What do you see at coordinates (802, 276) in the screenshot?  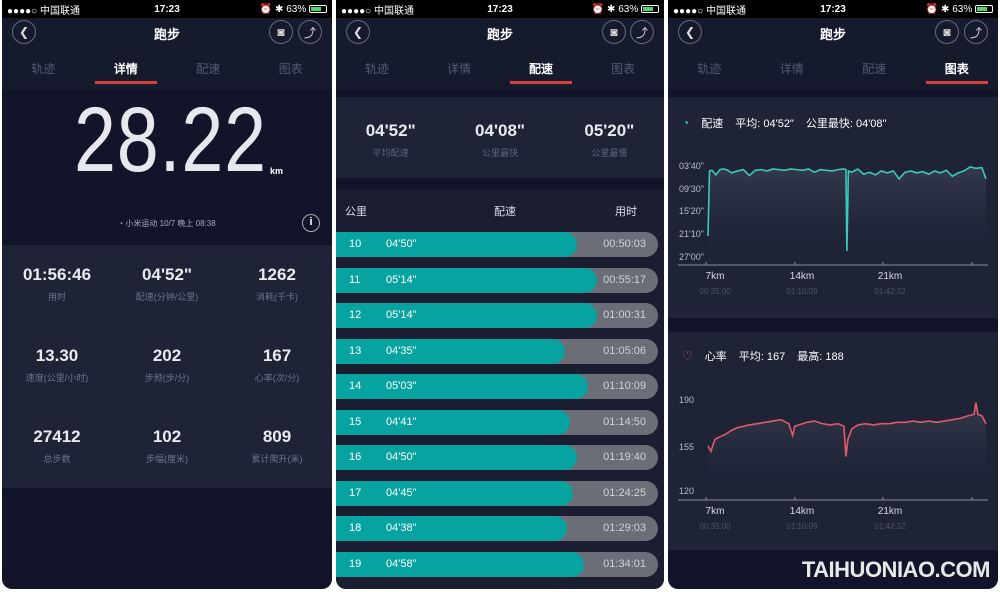 I see `x-tick-label: 14km` at bounding box center [802, 276].